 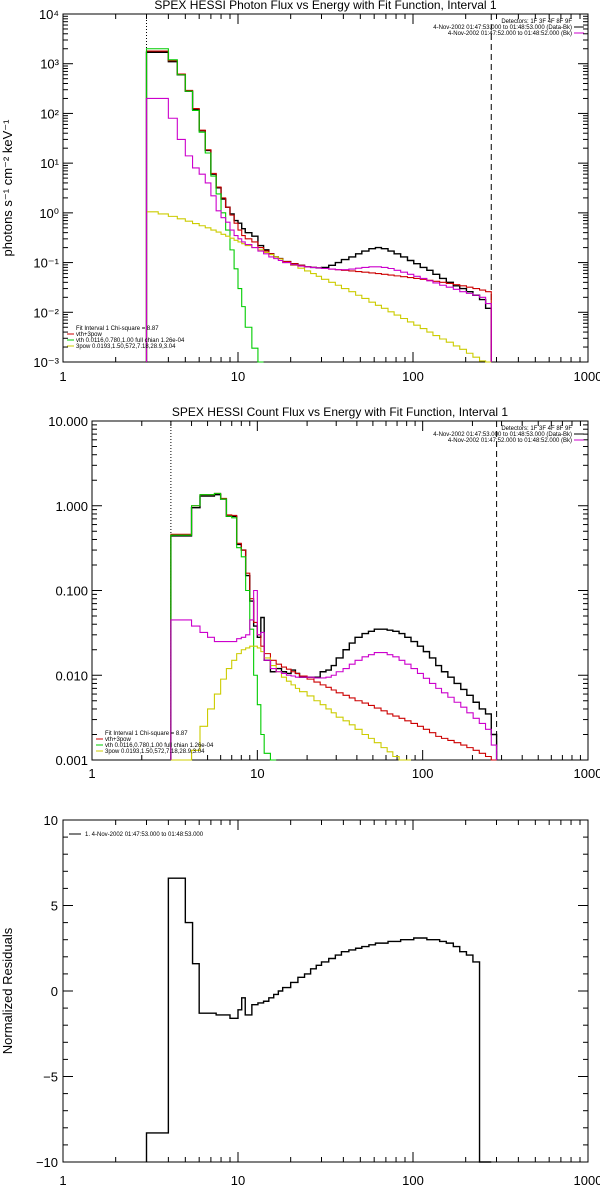 I want to click on y-tick-label: 10⁻², so click(x=46, y=312).